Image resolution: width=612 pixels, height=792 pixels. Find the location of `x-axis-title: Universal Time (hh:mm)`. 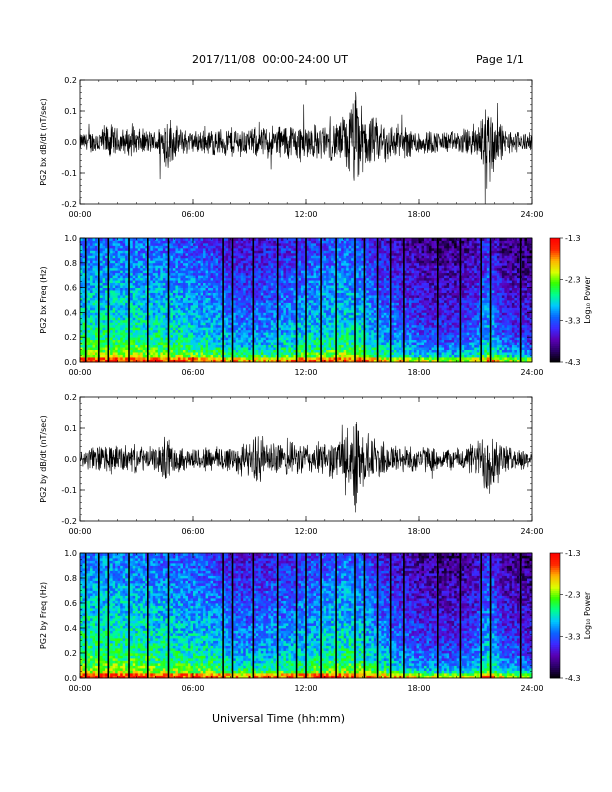

x-axis-title: Universal Time (hh:mm) is located at coordinates (278, 718).